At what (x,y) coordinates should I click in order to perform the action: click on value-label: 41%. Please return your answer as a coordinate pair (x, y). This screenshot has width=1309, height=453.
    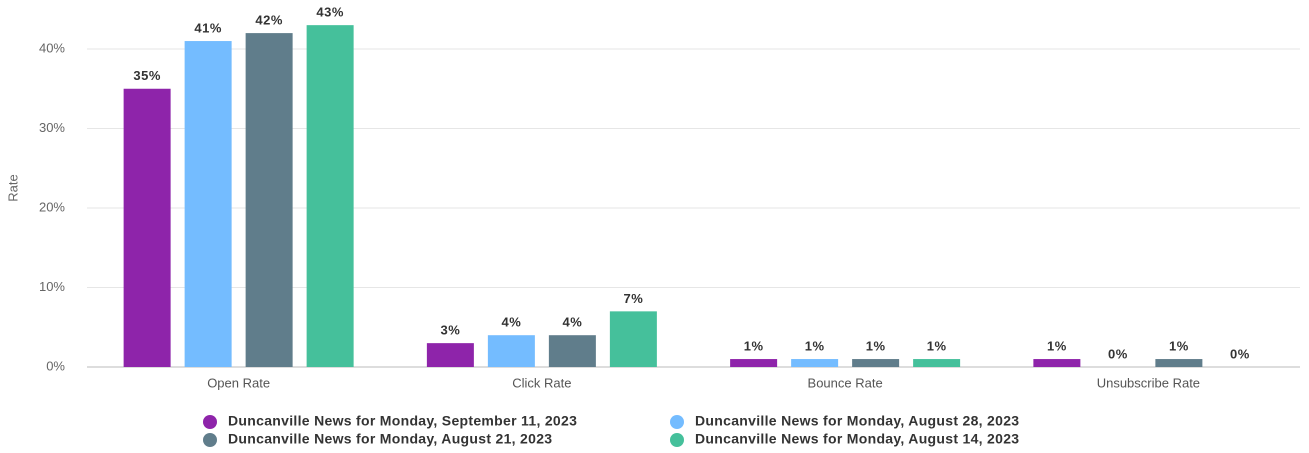
    Looking at the image, I should click on (208, 27).